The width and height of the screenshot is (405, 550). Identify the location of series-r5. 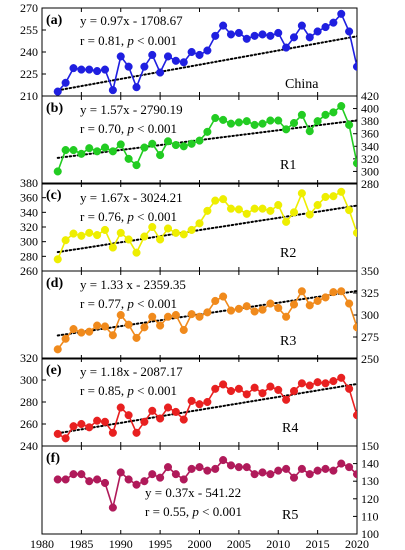
(205, 484).